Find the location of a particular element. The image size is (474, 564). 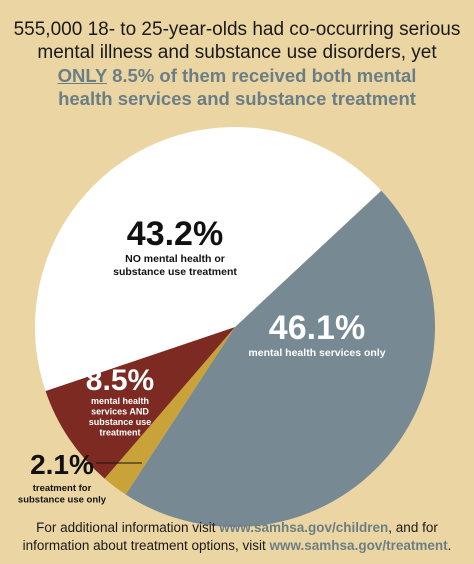

slice-substance-only is located at coordinates (169, 411).